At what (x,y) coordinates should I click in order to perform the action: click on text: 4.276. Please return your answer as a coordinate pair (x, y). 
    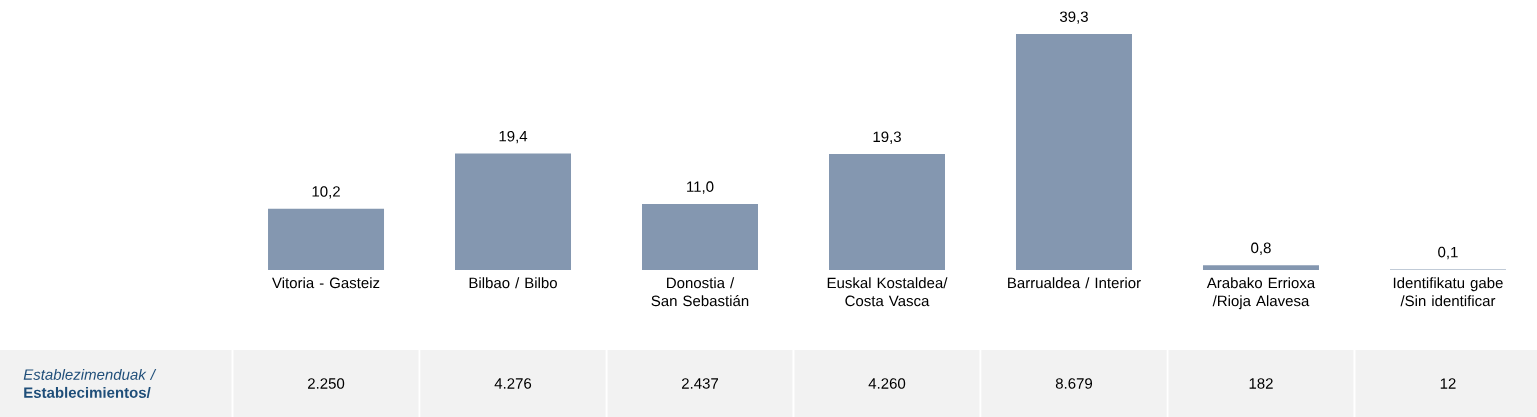
    Looking at the image, I should click on (513, 383).